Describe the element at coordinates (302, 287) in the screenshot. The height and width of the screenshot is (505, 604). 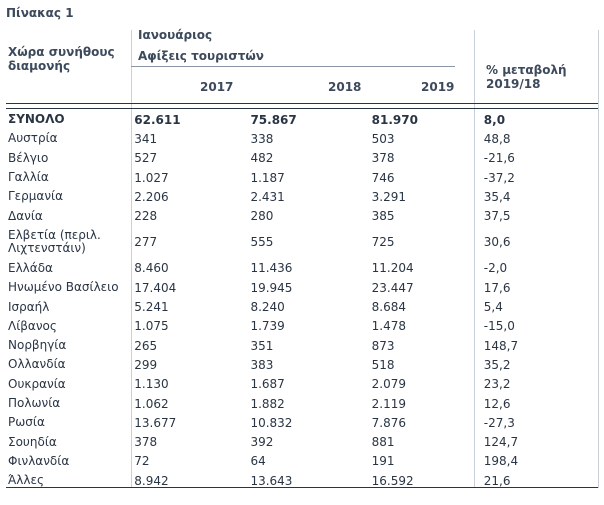
I see `table-row: Ηνωμένο Βασίλειο 17.404 19.945 23.447 17,6` at that location.